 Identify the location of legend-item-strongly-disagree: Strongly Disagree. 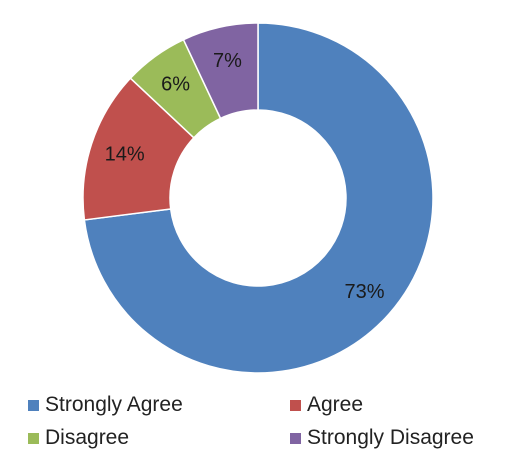
(382, 438).